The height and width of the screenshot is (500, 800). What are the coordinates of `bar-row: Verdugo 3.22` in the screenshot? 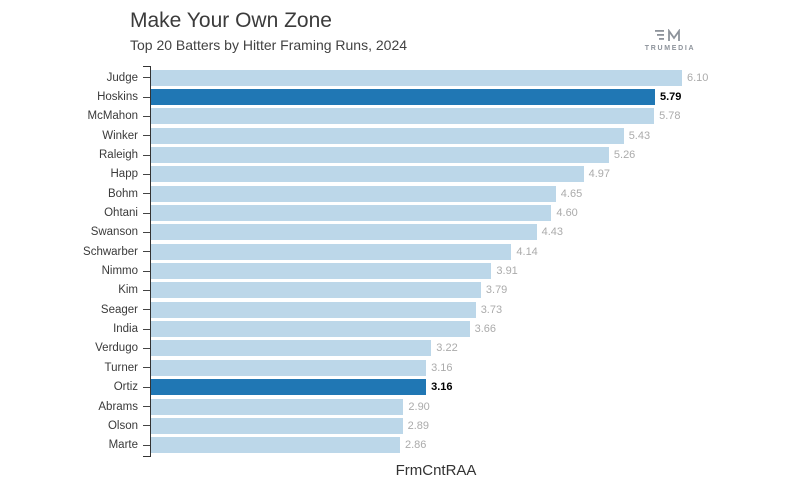 It's located at (400, 348).